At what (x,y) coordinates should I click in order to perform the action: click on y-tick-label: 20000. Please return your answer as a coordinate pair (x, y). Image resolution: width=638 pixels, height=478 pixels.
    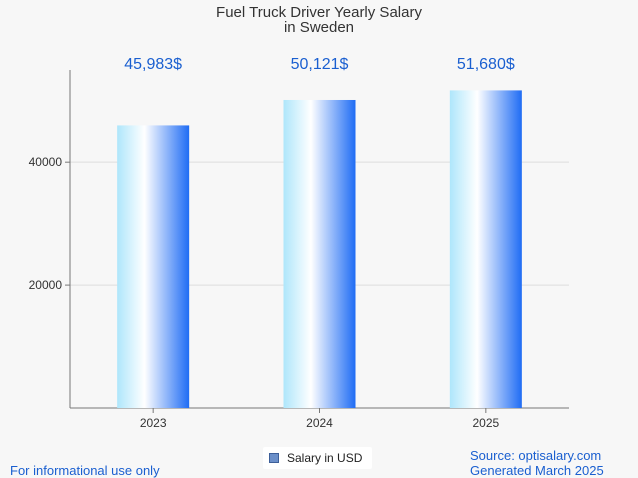
    Looking at the image, I should click on (46, 285).